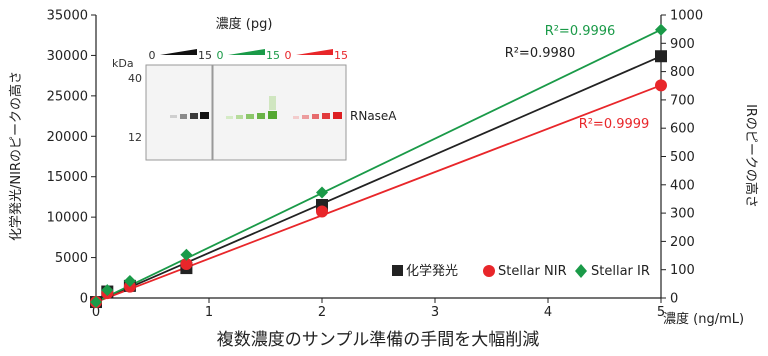 This screenshot has width=768, height=356. What do you see at coordinates (686, 16) in the screenshot?
I see `right-tick-label: 1000` at bounding box center [686, 16].